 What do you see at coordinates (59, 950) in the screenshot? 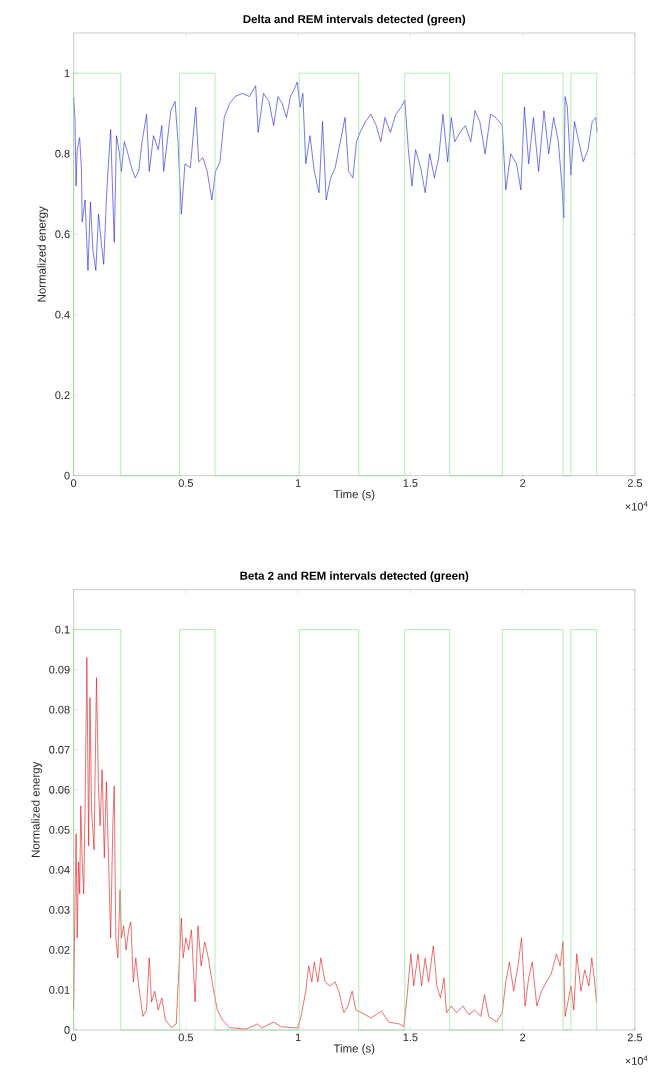
I see `y-tick-label: 0.02` at bounding box center [59, 950].